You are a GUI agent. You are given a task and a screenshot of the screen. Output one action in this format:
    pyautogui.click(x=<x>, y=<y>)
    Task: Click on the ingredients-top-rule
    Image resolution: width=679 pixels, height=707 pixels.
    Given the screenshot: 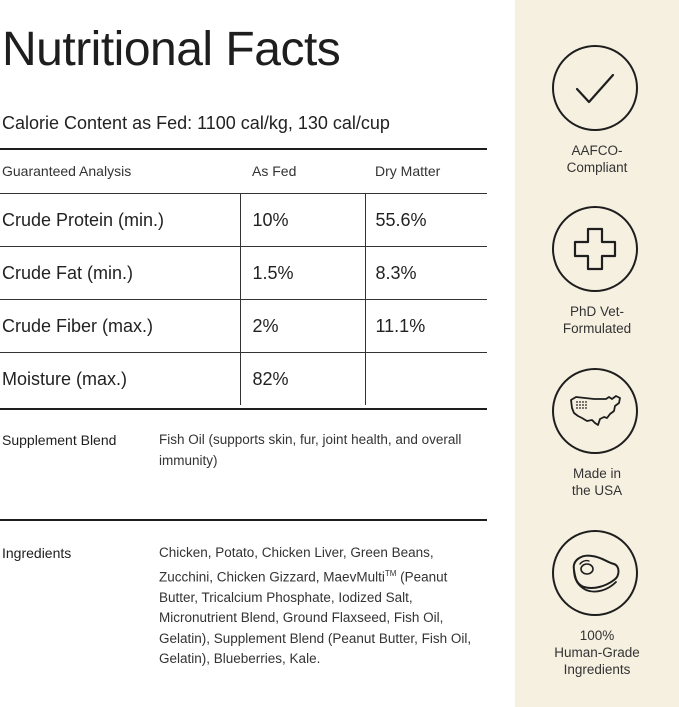 What is the action you would take?
    pyautogui.click(x=243, y=520)
    